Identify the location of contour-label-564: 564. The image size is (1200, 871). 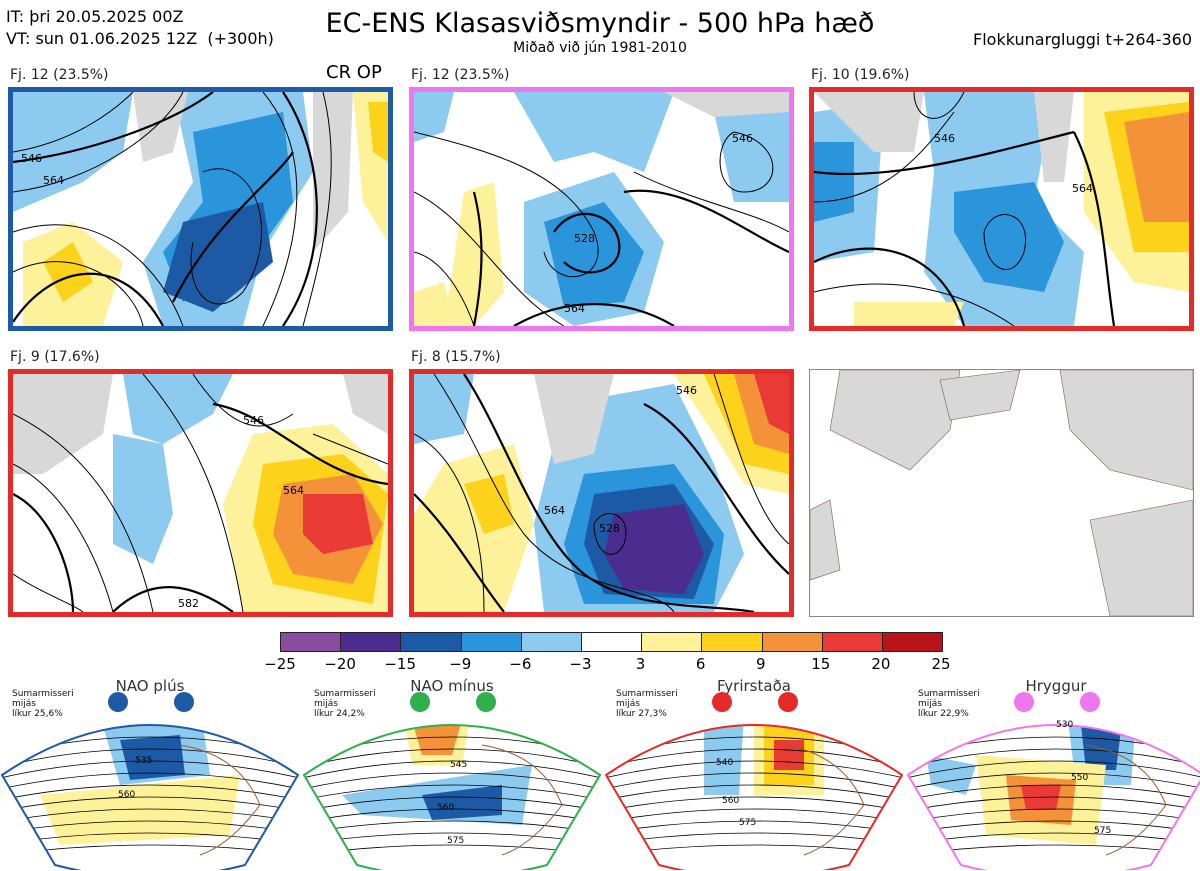
(53, 180).